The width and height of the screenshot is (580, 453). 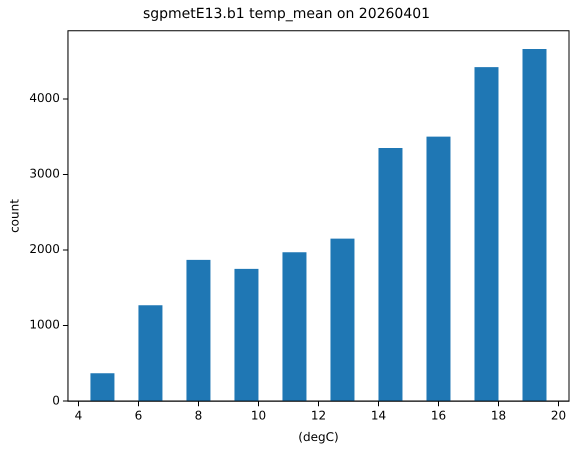 What do you see at coordinates (138, 415) in the screenshot?
I see `x-tick-label: 6` at bounding box center [138, 415].